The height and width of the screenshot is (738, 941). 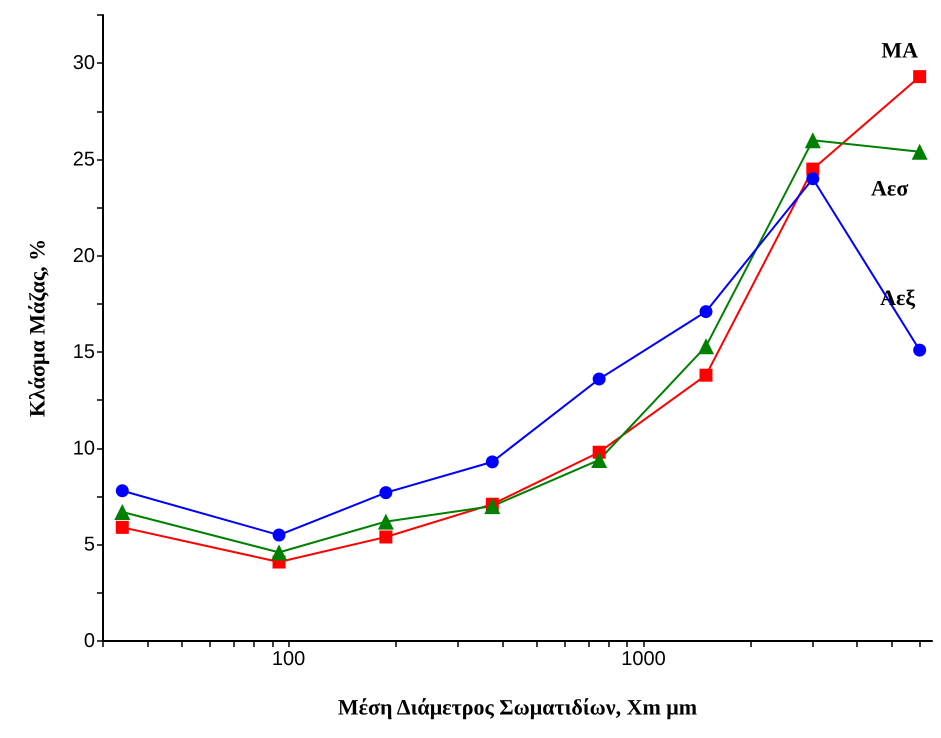 What do you see at coordinates (643, 659) in the screenshot?
I see `x-tick-label: 1000` at bounding box center [643, 659].